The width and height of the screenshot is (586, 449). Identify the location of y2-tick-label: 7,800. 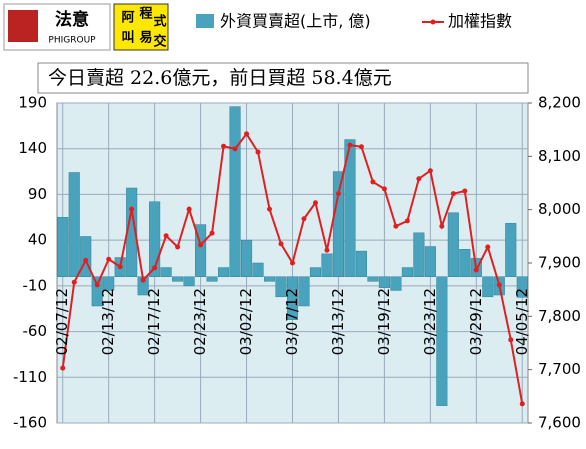
(559, 316).